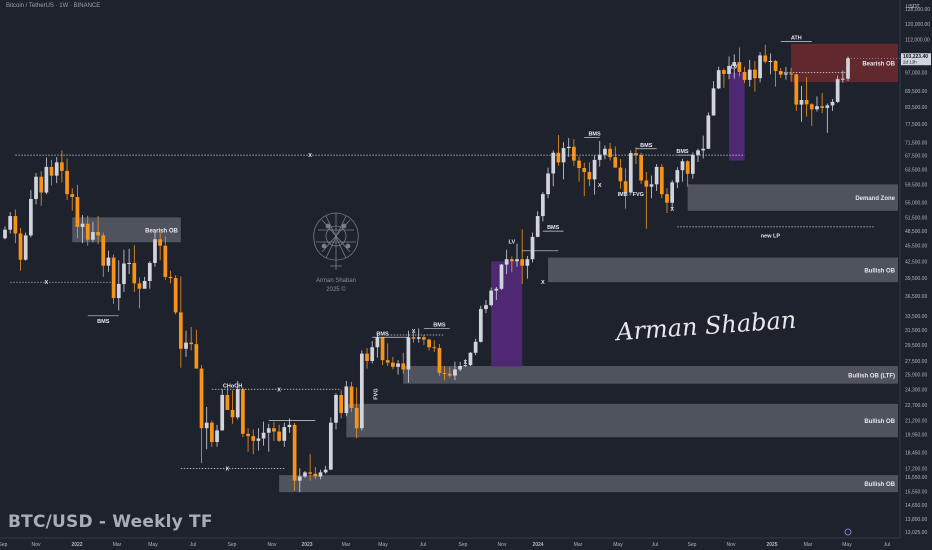 The image size is (932, 550). What do you see at coordinates (916, 203) in the screenshot?
I see `y-tick-label: 55,000.00` at bounding box center [916, 203].